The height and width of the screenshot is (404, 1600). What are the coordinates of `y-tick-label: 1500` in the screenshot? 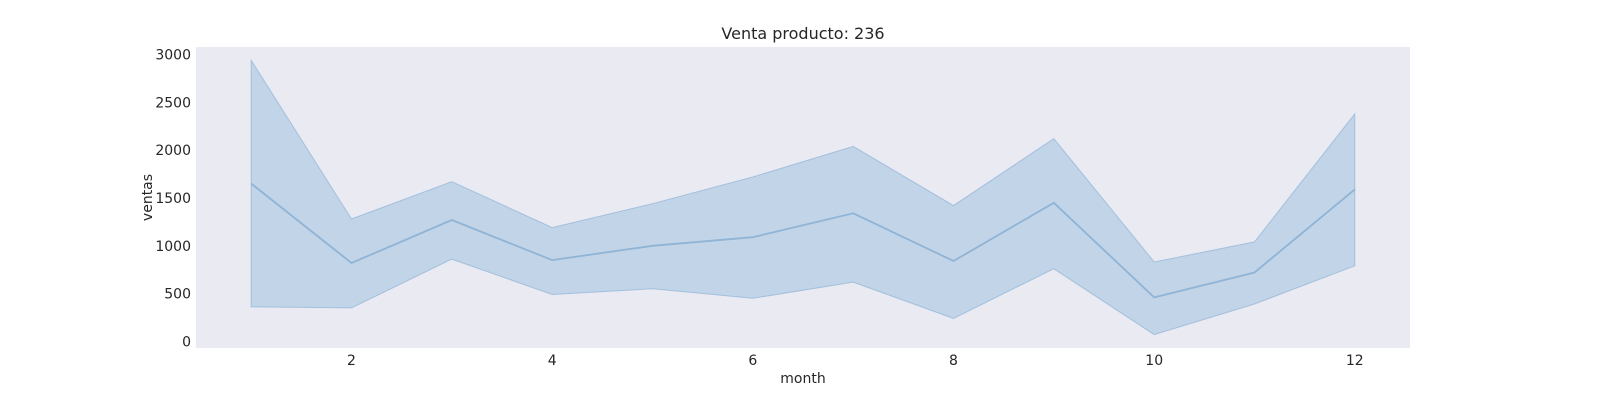 It's located at (173, 199).